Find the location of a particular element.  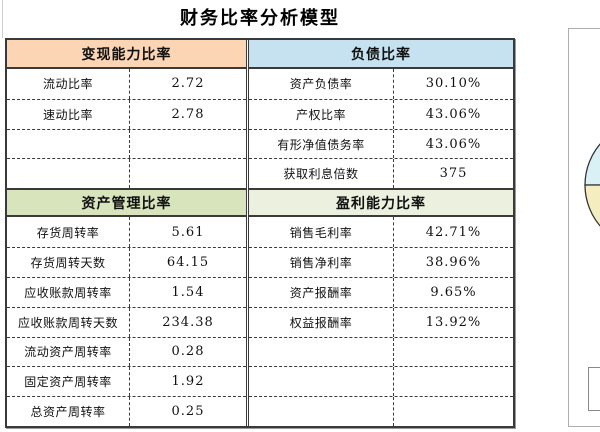

table-row: 总资产周转率 0.25 is located at coordinates (126, 411).